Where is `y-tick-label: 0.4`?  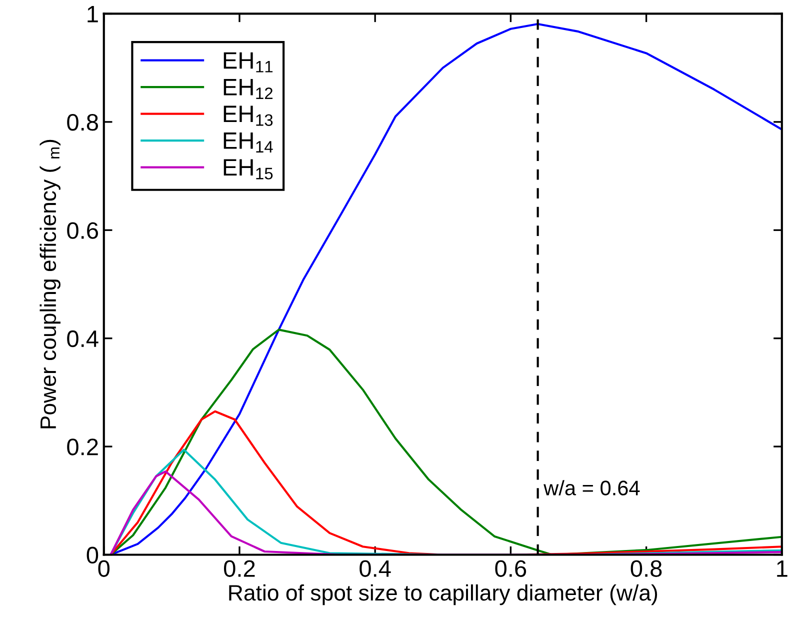 y-tick-label: 0.4 is located at coordinates (82, 339).